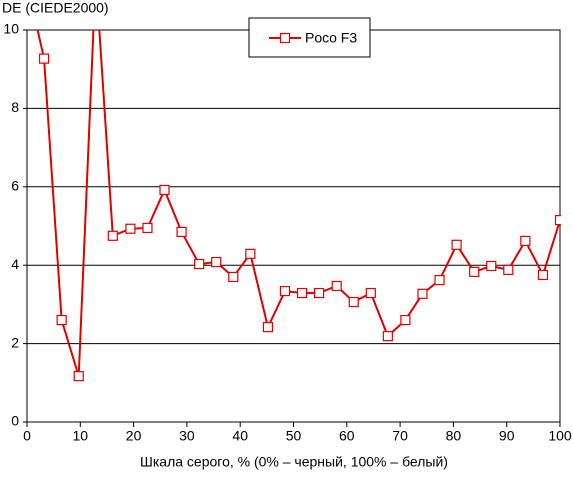 The height and width of the screenshot is (477, 573). I want to click on y-tick-label: 6, so click(15, 186).